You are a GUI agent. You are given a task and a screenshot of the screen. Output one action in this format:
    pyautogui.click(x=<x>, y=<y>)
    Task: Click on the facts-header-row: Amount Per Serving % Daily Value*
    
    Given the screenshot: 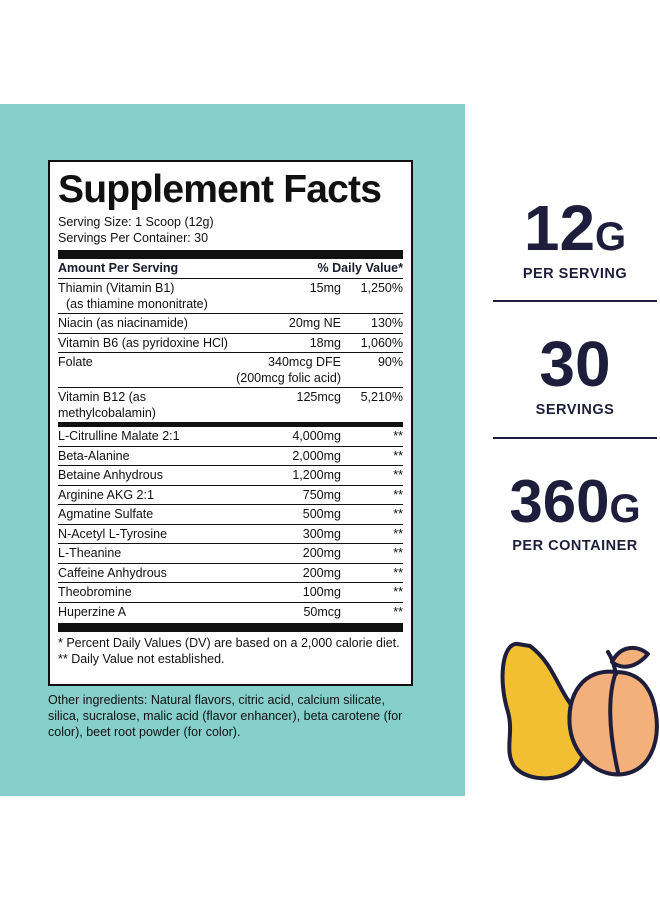 What is the action you would take?
    pyautogui.click(x=230, y=269)
    